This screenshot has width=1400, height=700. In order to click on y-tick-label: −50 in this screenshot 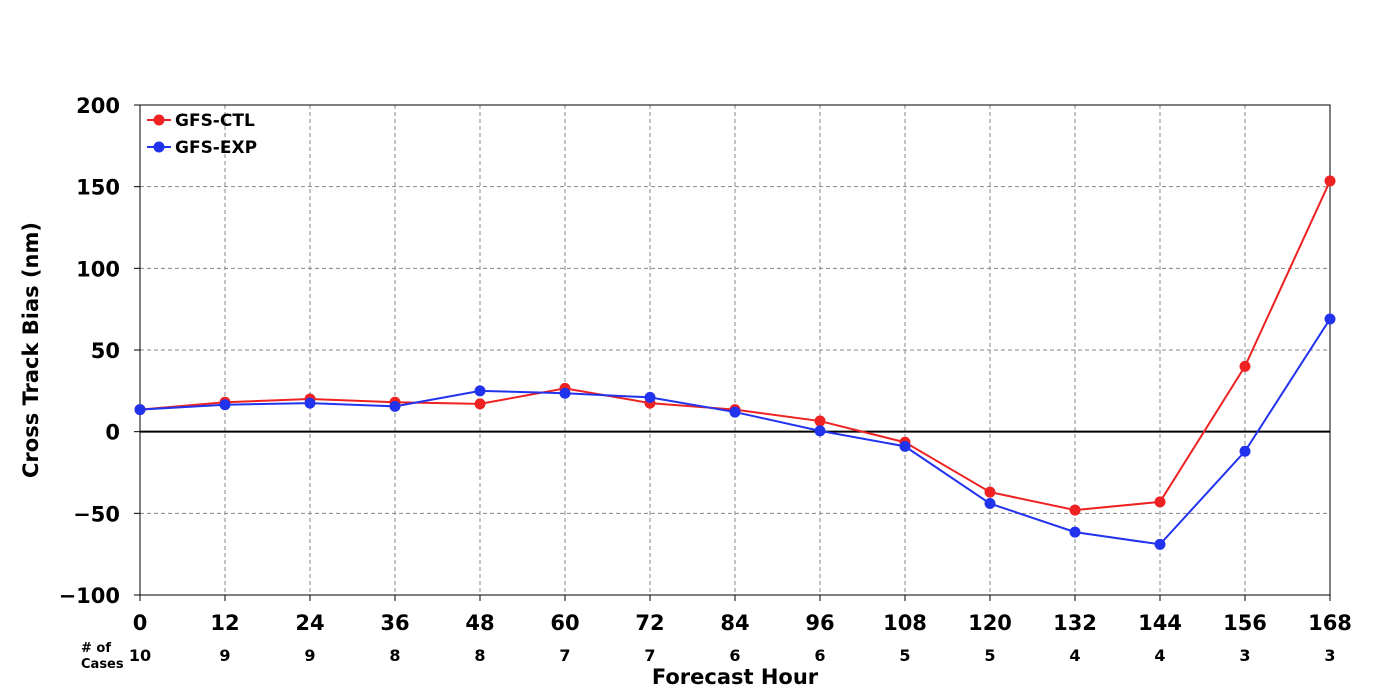, I will do `click(96, 514)`.